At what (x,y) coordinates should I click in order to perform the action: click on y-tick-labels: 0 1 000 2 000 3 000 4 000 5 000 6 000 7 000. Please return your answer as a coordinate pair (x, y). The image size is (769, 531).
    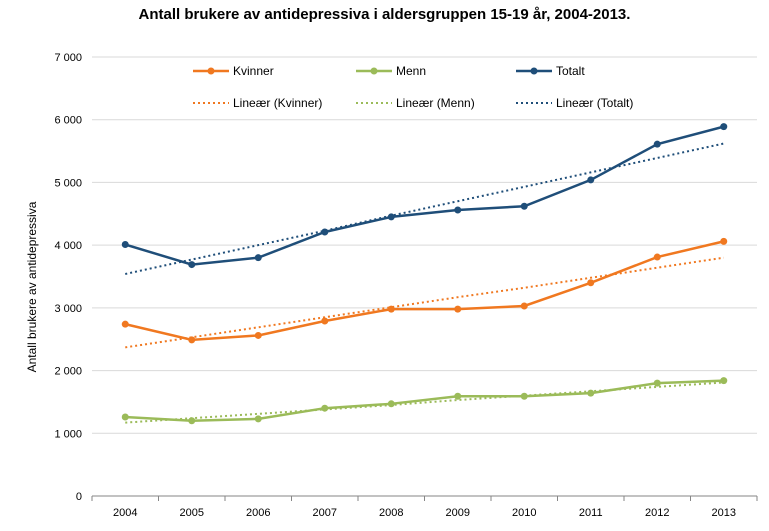
    Looking at the image, I should click on (68, 277).